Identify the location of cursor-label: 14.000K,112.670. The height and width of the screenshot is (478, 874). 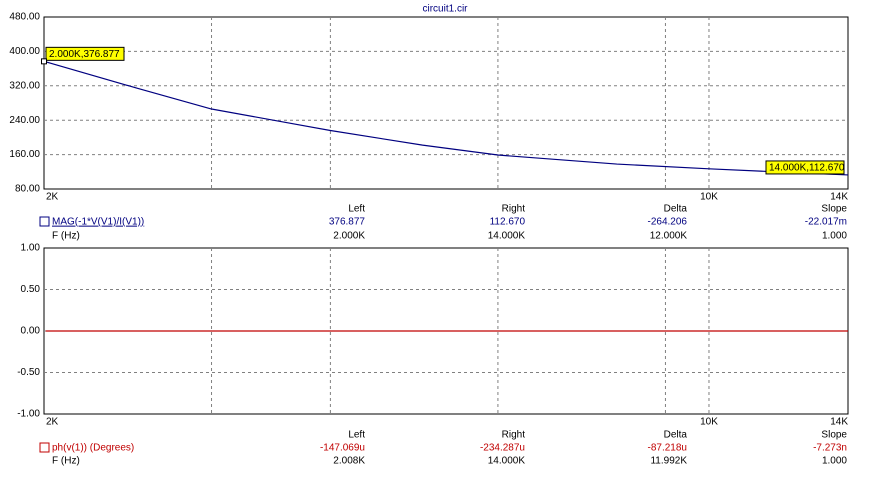
(807, 168).